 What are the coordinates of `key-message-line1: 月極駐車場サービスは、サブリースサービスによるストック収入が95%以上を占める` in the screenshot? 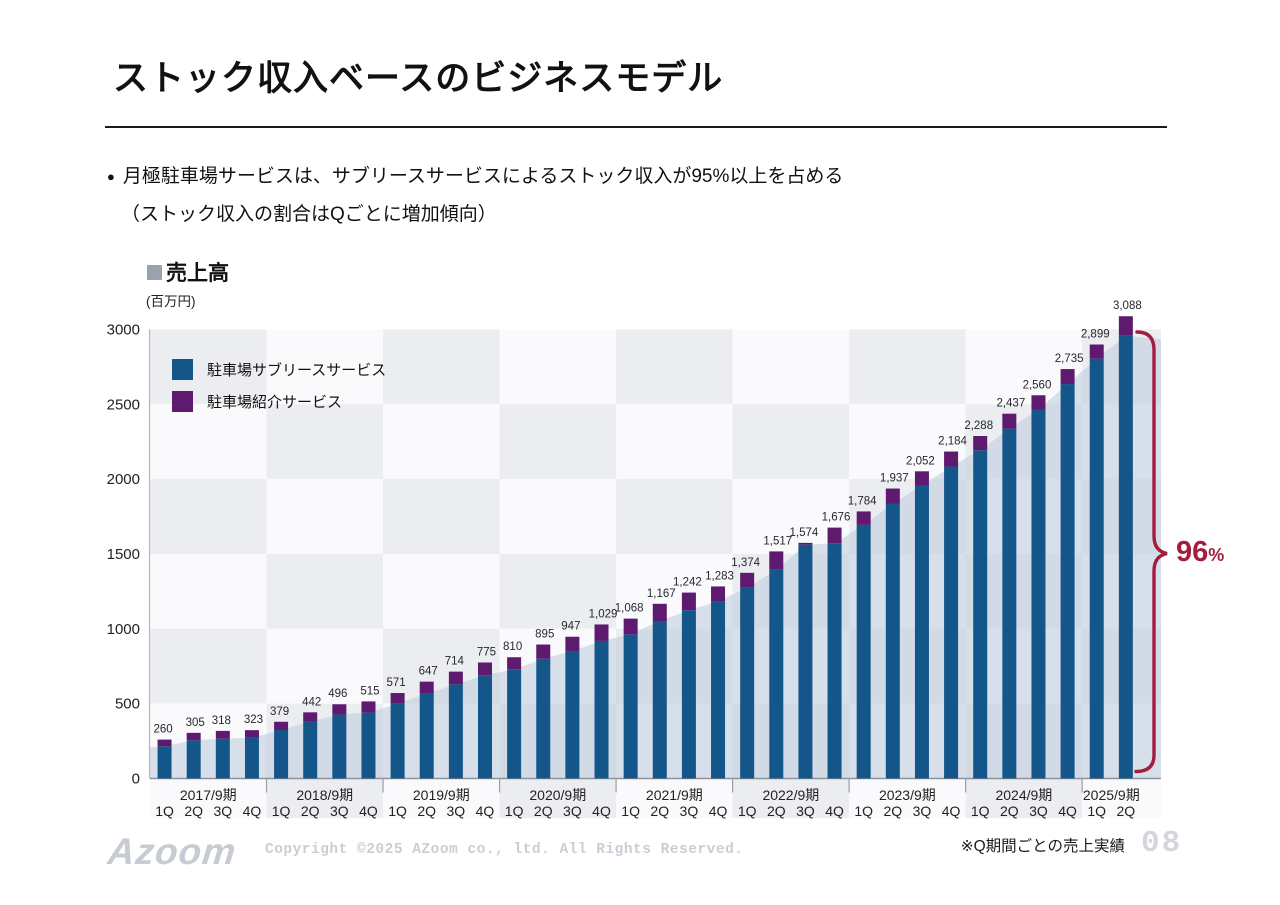 It's located at (483, 176).